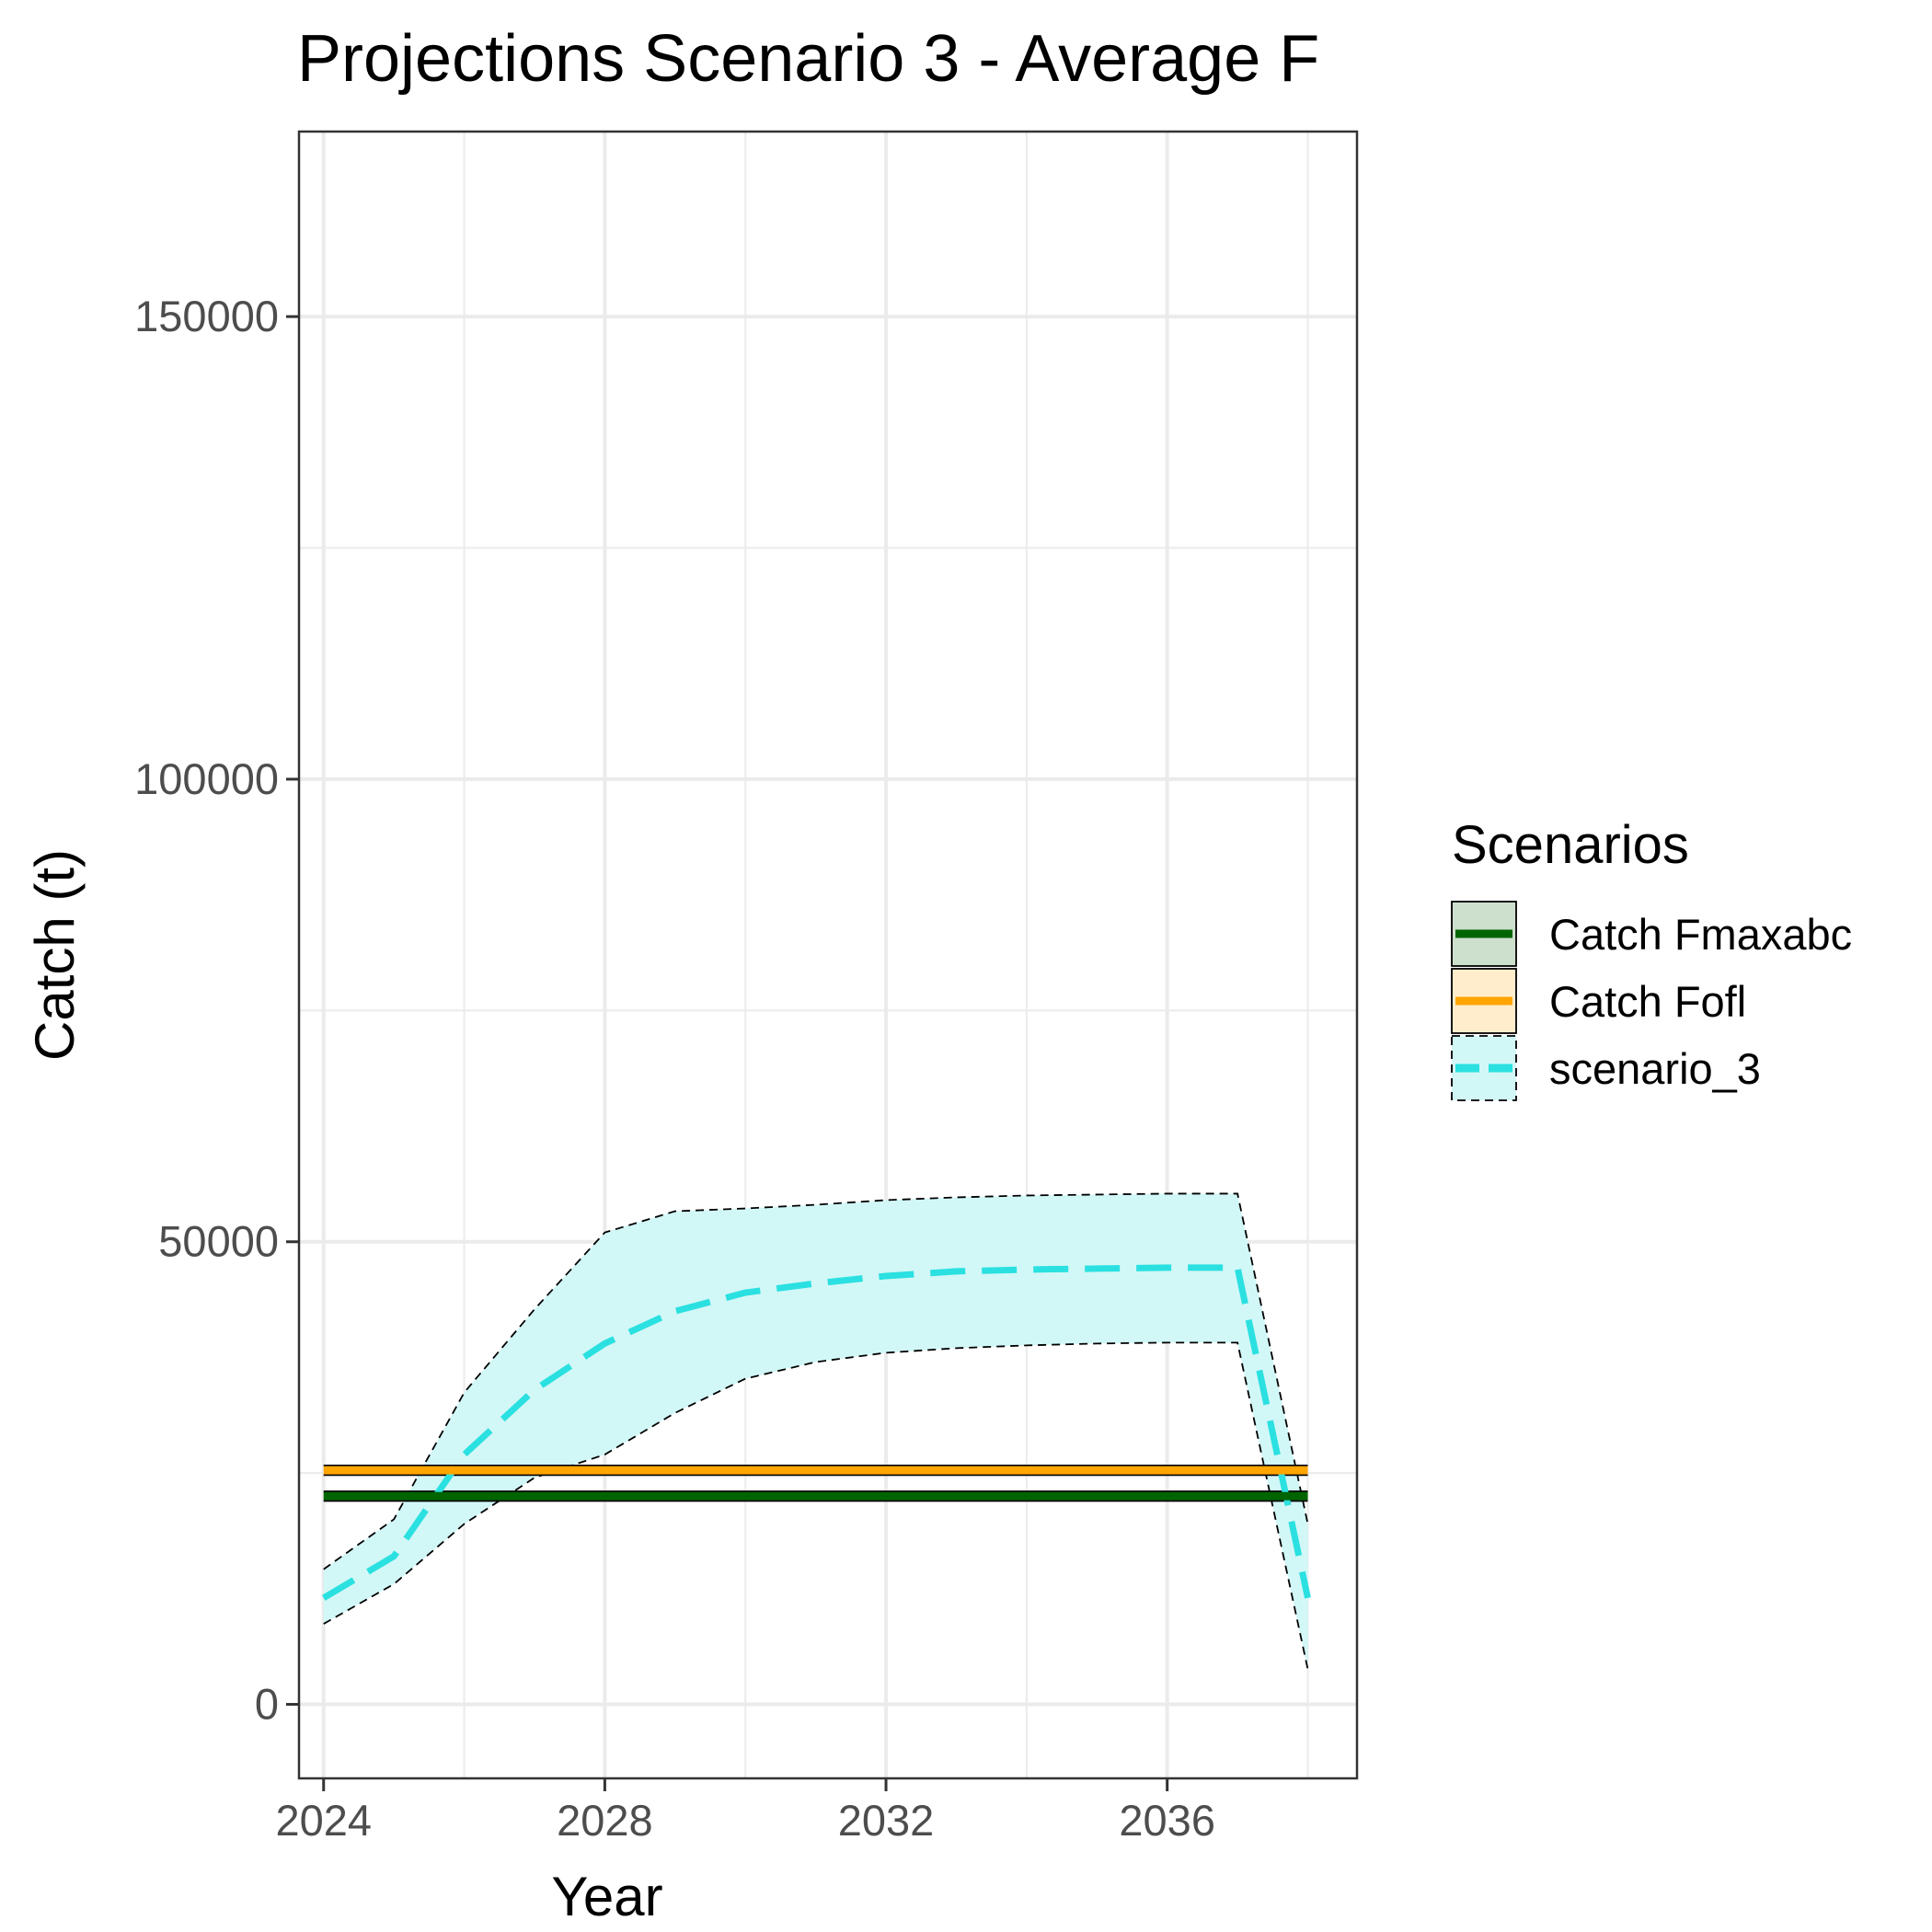 This screenshot has width=1932, height=1932. I want to click on scenario-3-band-upper, so click(816, 1381).